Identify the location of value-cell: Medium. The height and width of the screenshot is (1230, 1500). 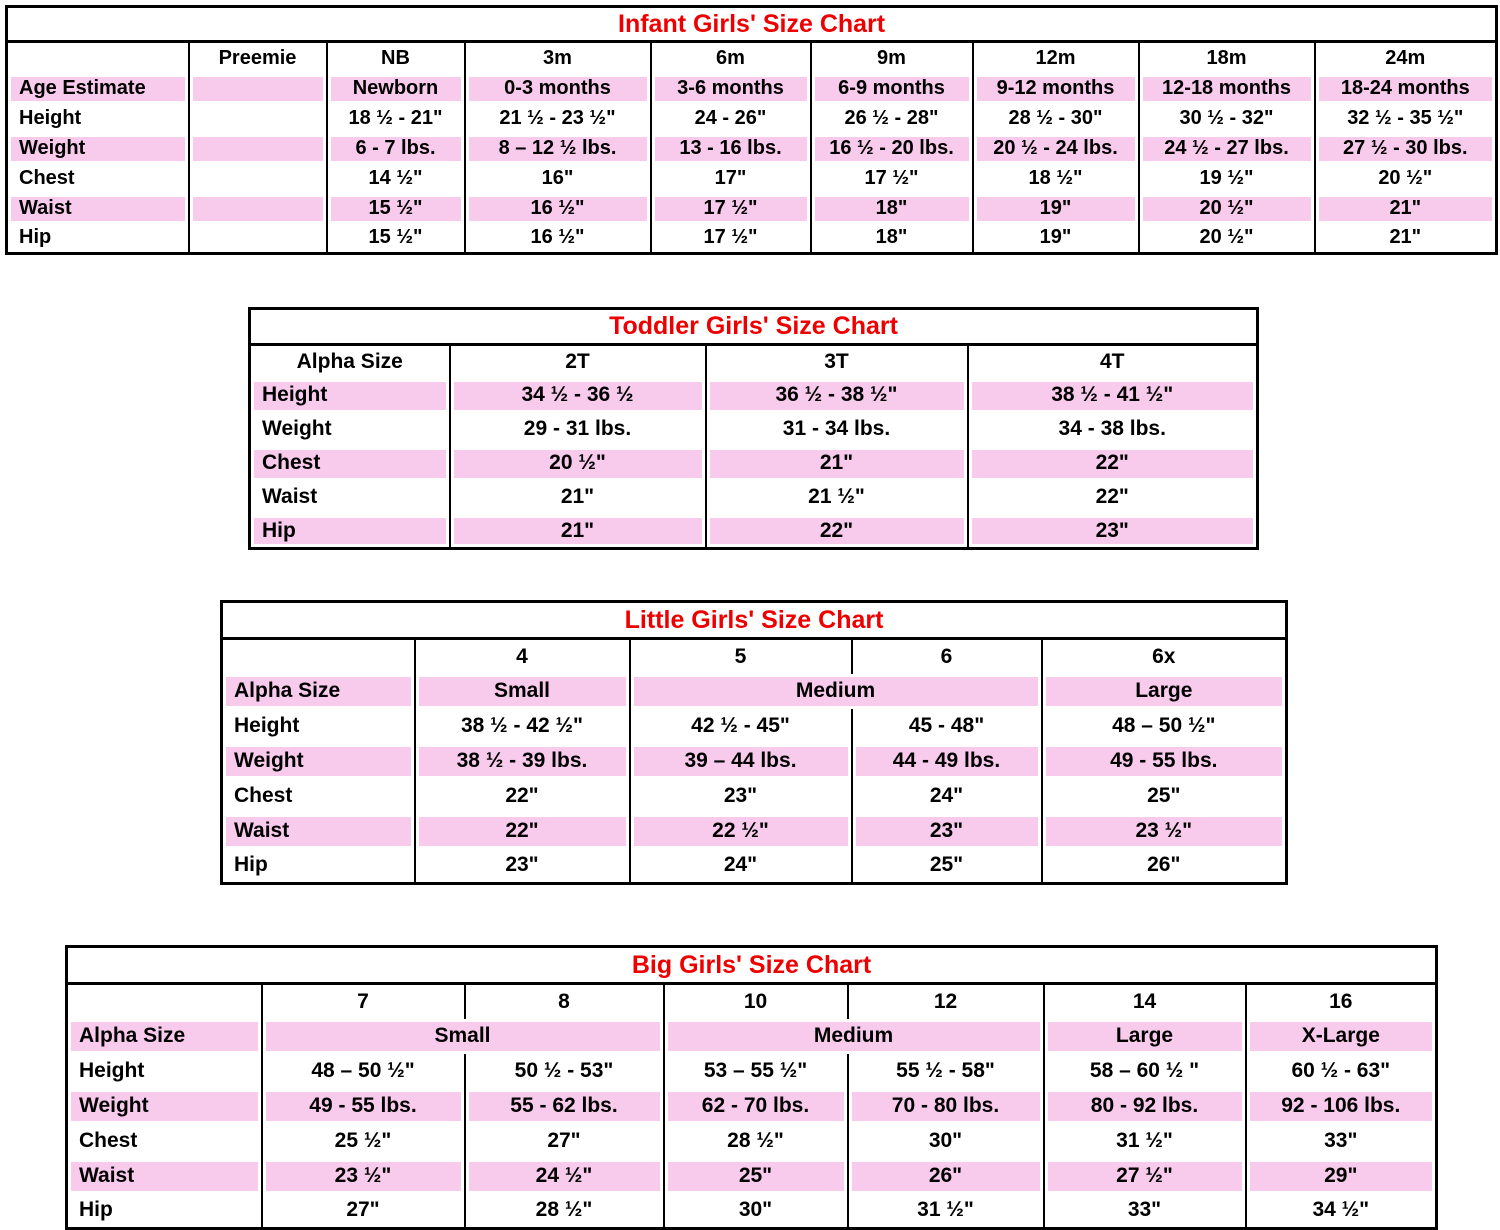
(835, 691).